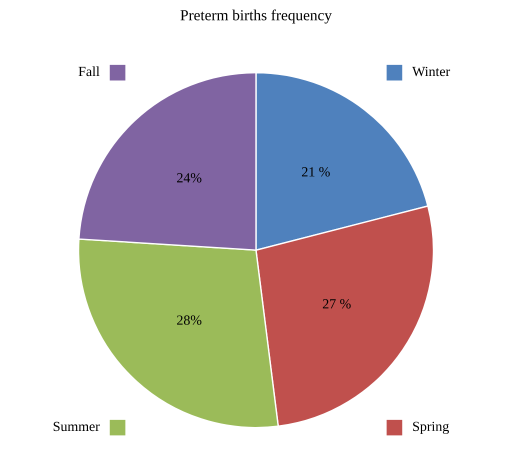  What do you see at coordinates (89, 71) in the screenshot?
I see `slice-label: Fall` at bounding box center [89, 71].